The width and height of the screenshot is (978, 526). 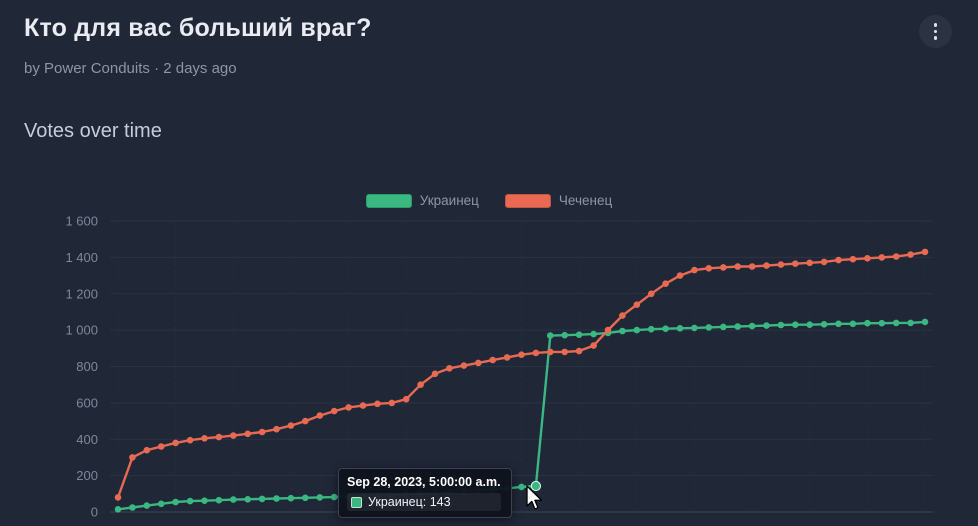 What do you see at coordinates (536, 486) in the screenshot?
I see `hovered-data-point` at bounding box center [536, 486].